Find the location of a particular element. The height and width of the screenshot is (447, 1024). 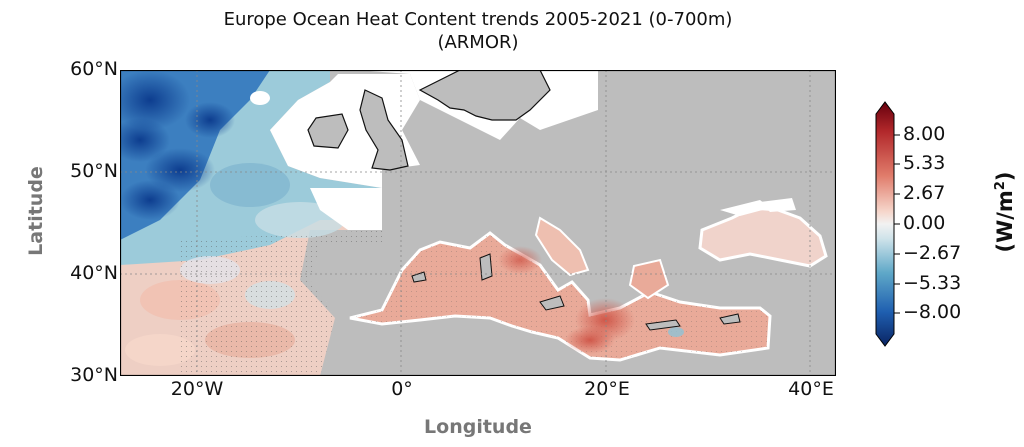

x-tick-label: 40°E is located at coordinates (811, 389).